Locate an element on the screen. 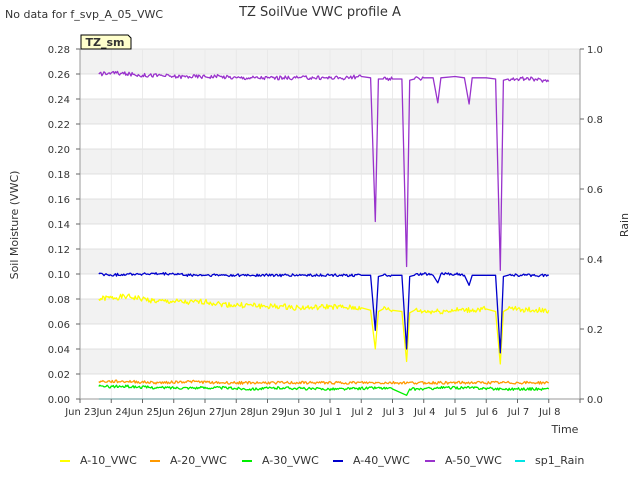 The height and width of the screenshot is (480, 640). x-tick-label: Jun 30 is located at coordinates (299, 412).